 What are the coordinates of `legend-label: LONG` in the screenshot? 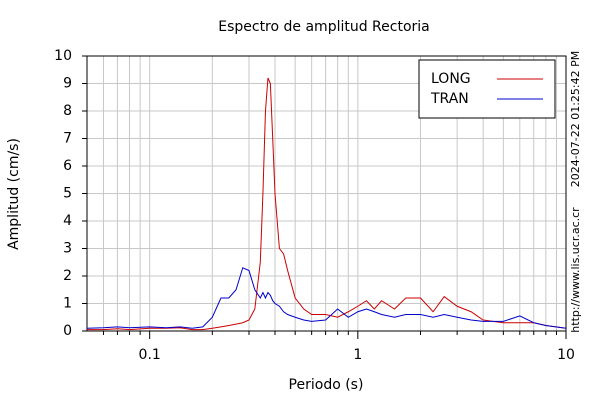 It's located at (451, 79).